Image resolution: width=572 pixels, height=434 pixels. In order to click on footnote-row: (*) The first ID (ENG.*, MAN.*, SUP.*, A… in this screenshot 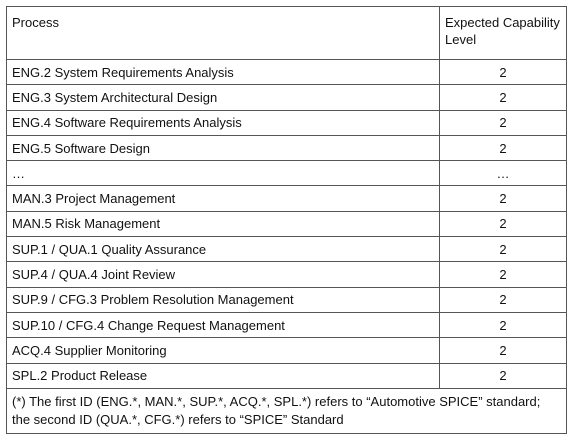, I will do `click(286, 410)`.